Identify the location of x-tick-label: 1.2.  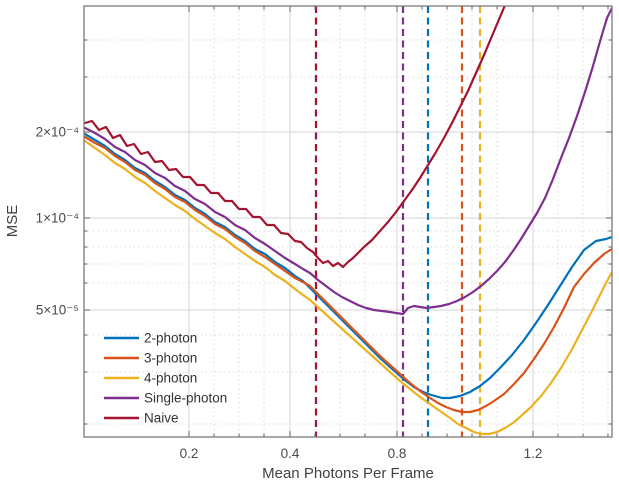
(533, 453).